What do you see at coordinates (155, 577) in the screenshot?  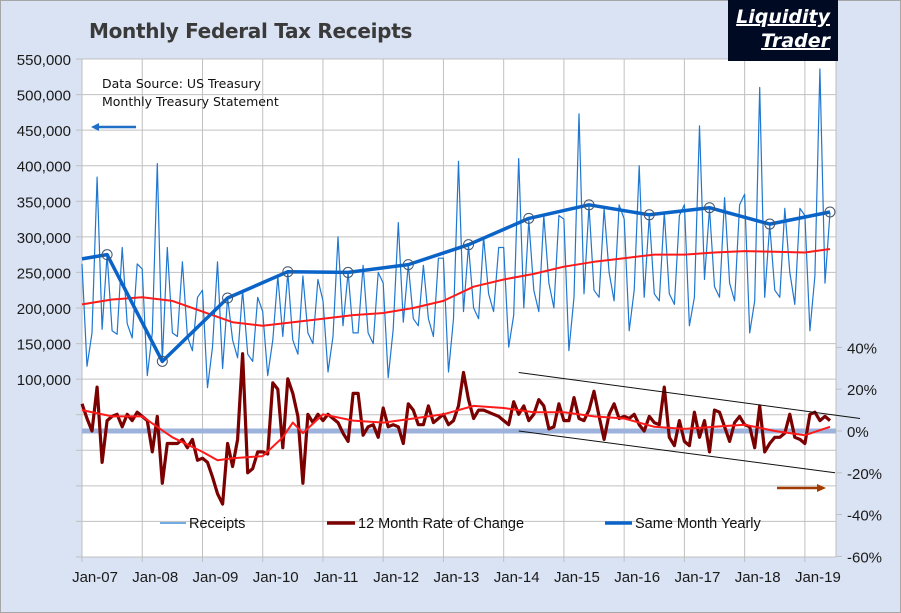 I see `x-tick-label: Jan-08` at bounding box center [155, 577].